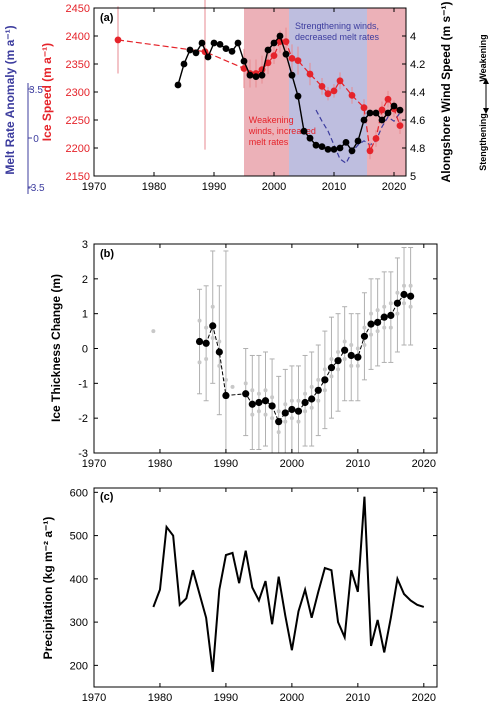 The height and width of the screenshot is (711, 500). What do you see at coordinates (417, 121) in the screenshot?
I see `right-tick-label: 4.6` at bounding box center [417, 121].